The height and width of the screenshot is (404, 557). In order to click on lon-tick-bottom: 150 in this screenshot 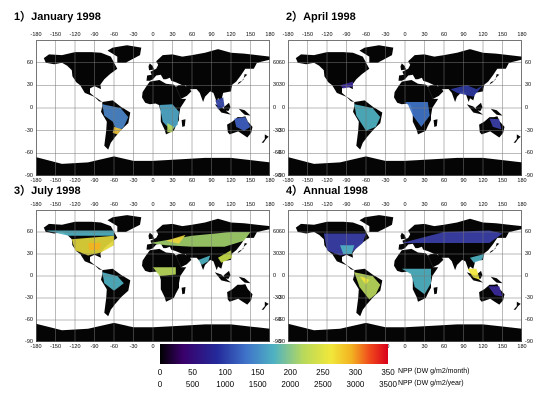, I will do `click(502, 347)`.